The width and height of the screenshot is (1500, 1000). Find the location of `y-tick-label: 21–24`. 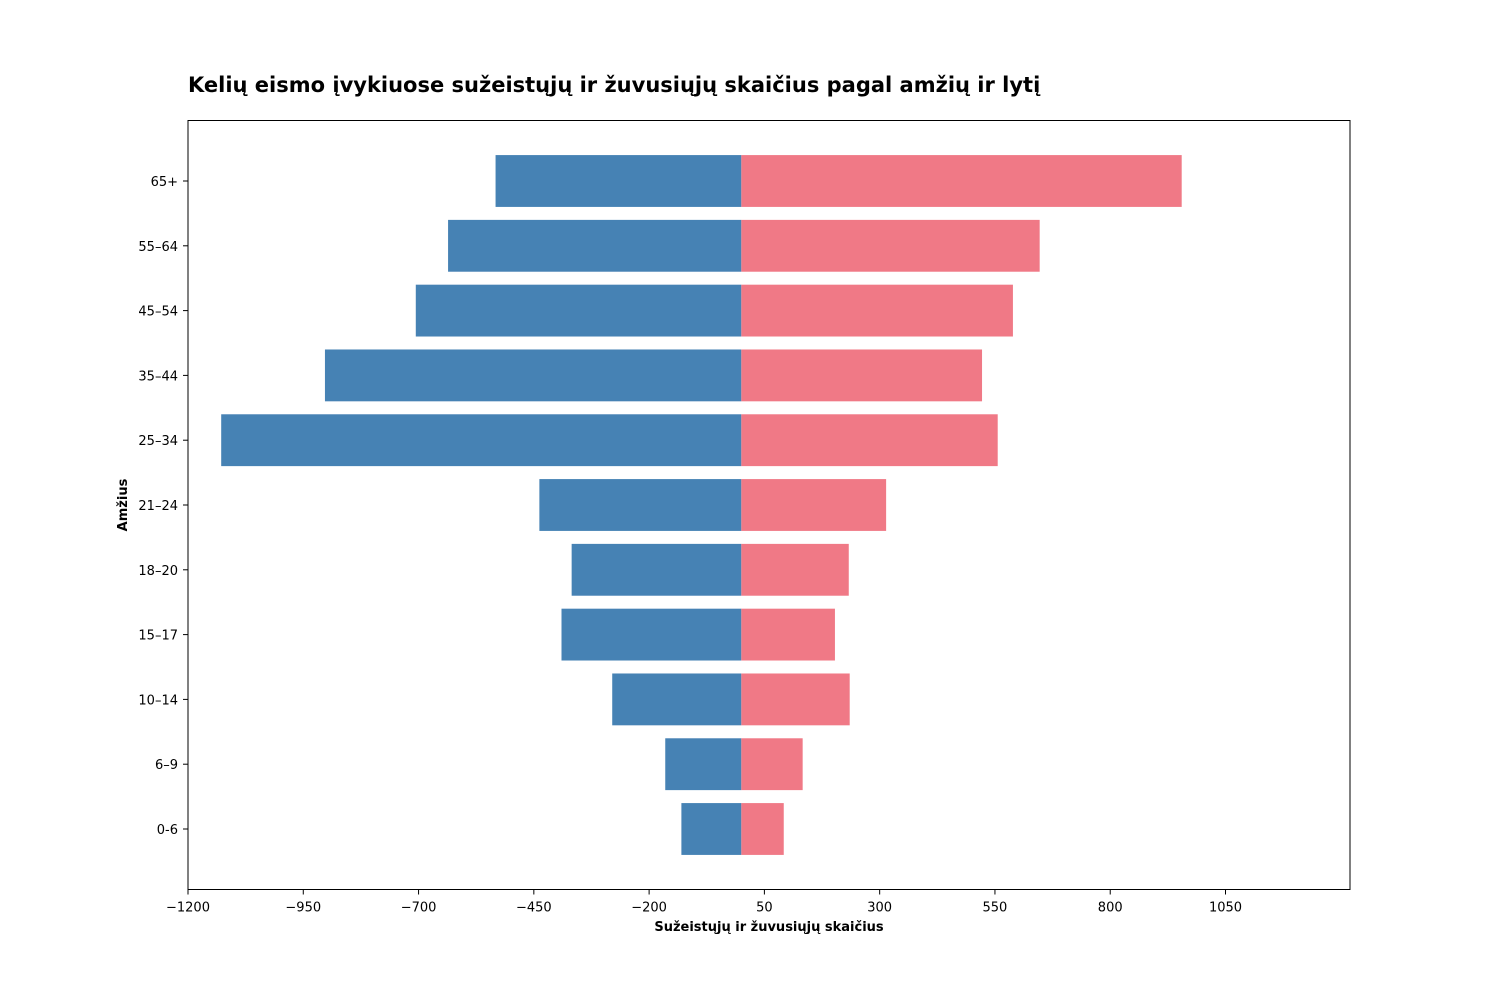

y-tick-label: 21–24 is located at coordinates (158, 506).